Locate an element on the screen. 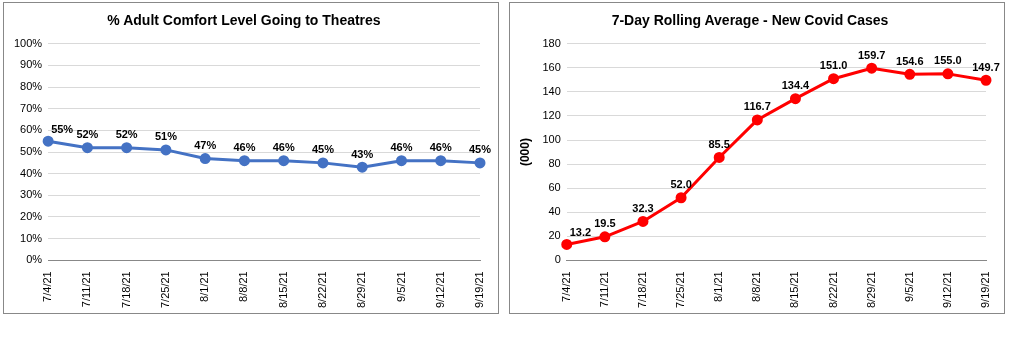  data-label: 47% is located at coordinates (205, 145).